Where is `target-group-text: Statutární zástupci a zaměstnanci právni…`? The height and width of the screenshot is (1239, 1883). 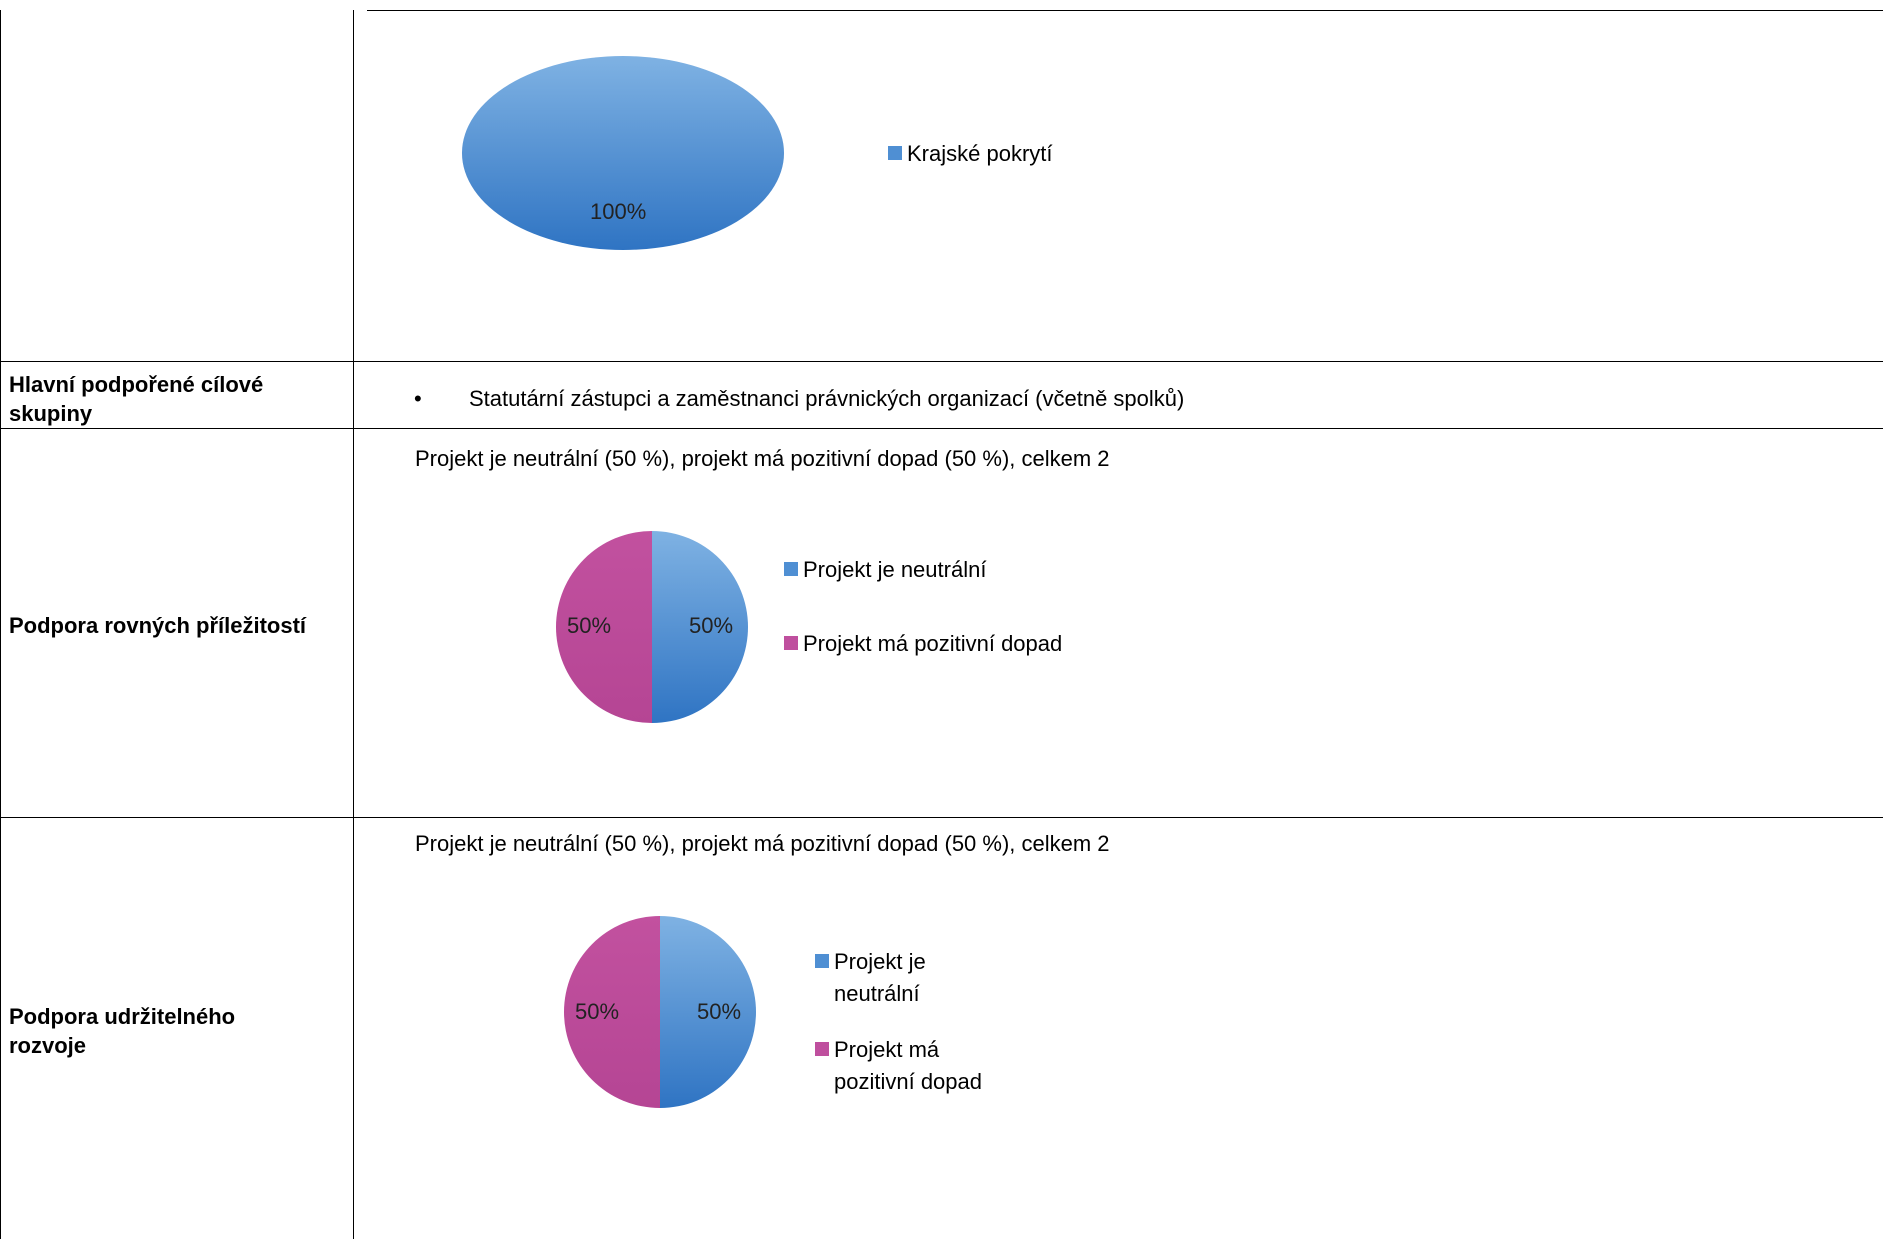
target-group-text: Statutární zástupci a zaměstnanci právni… is located at coordinates (827, 398).